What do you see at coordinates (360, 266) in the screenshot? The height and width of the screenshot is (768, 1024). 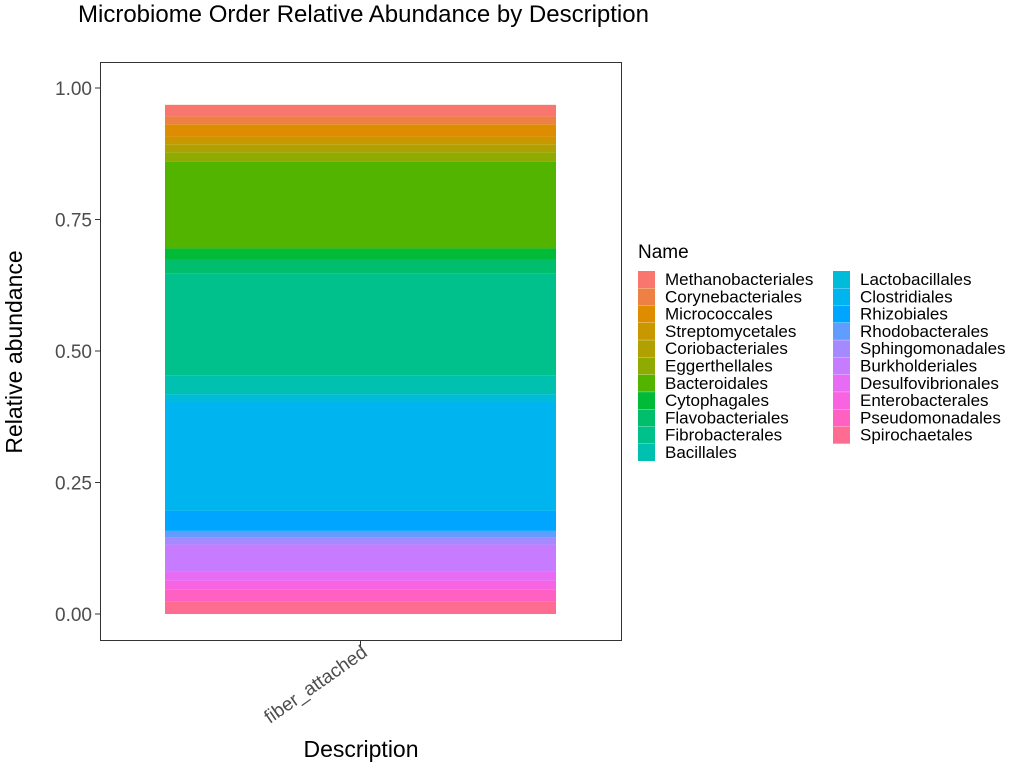 I see `bar-segment-flavobacteriales` at bounding box center [360, 266].